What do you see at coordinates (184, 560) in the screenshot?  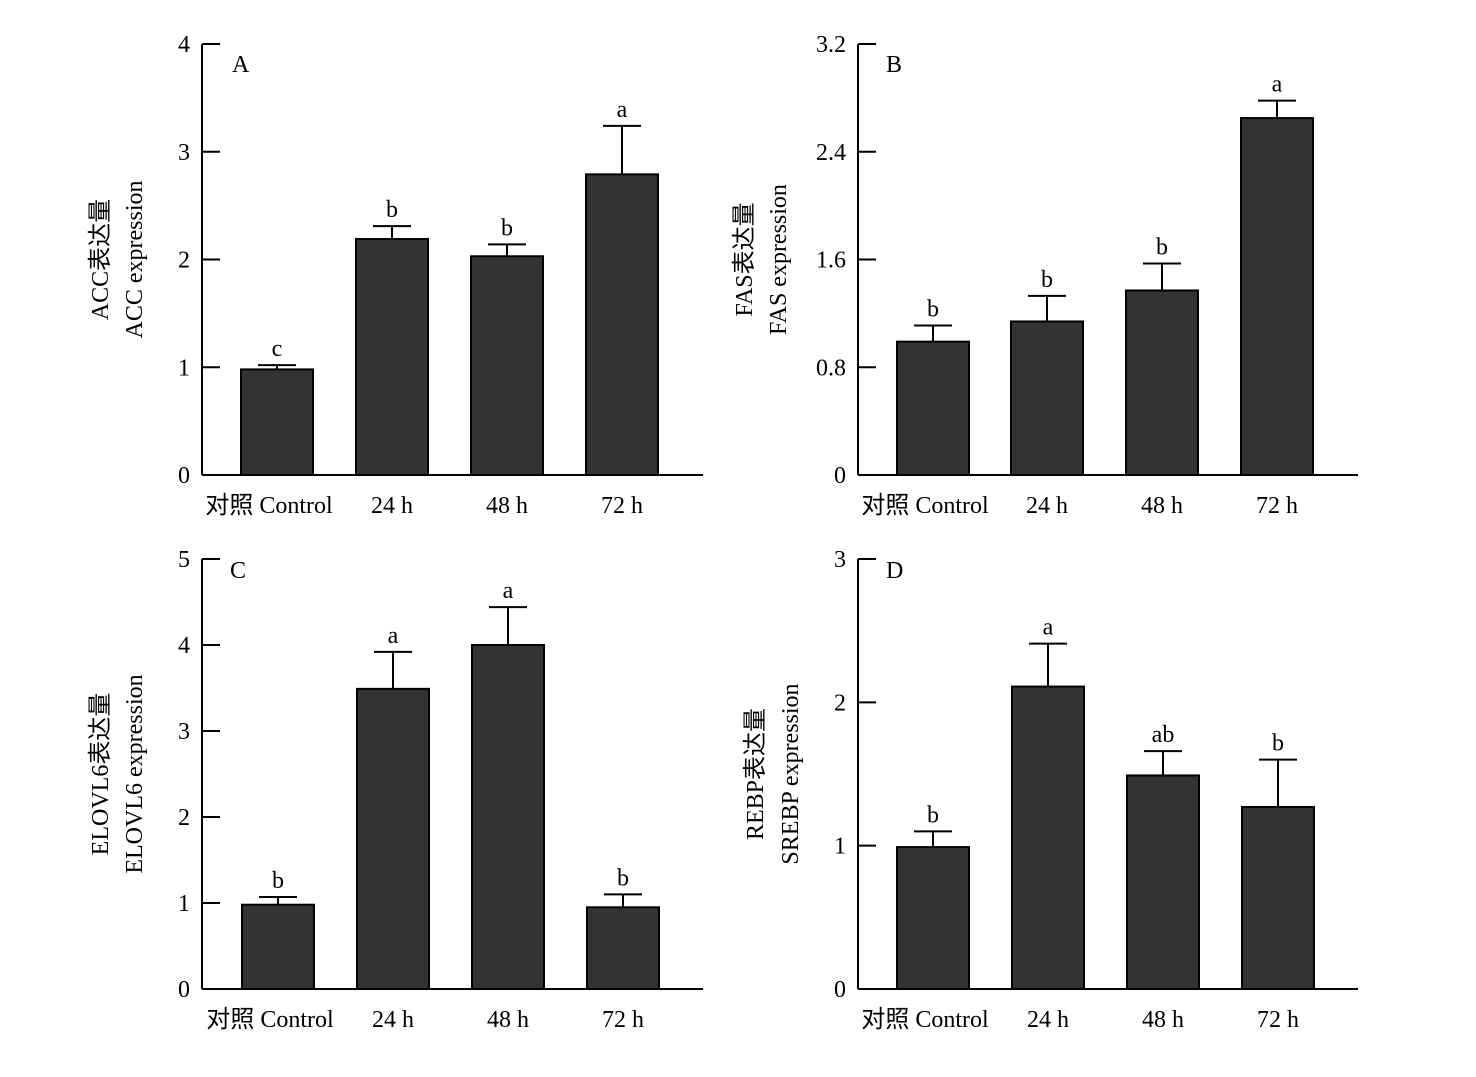 I see `y-tick-label-c-5: 5` at bounding box center [184, 560].